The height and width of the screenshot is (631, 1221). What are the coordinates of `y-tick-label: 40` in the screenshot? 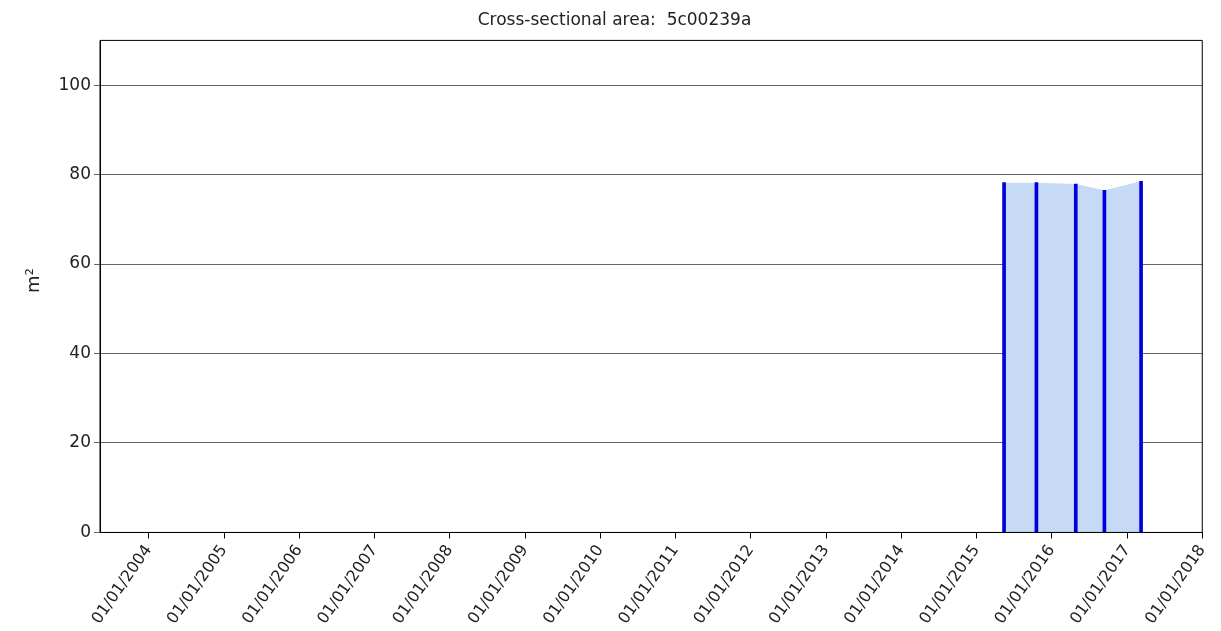 It's located at (80, 351).